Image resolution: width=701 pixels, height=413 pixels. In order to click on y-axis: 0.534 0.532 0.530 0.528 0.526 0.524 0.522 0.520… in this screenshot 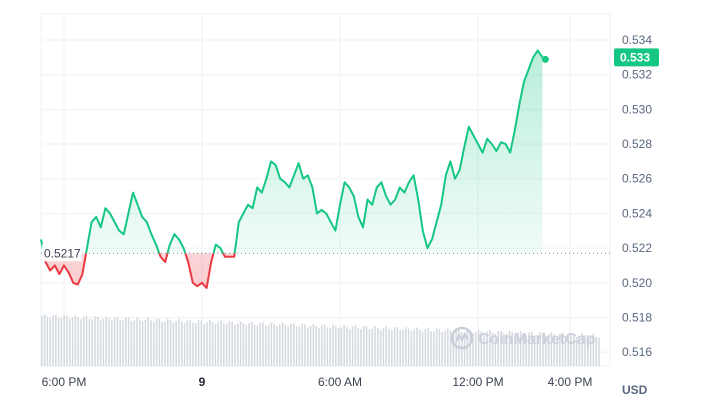, I will do `click(637, 196)`.